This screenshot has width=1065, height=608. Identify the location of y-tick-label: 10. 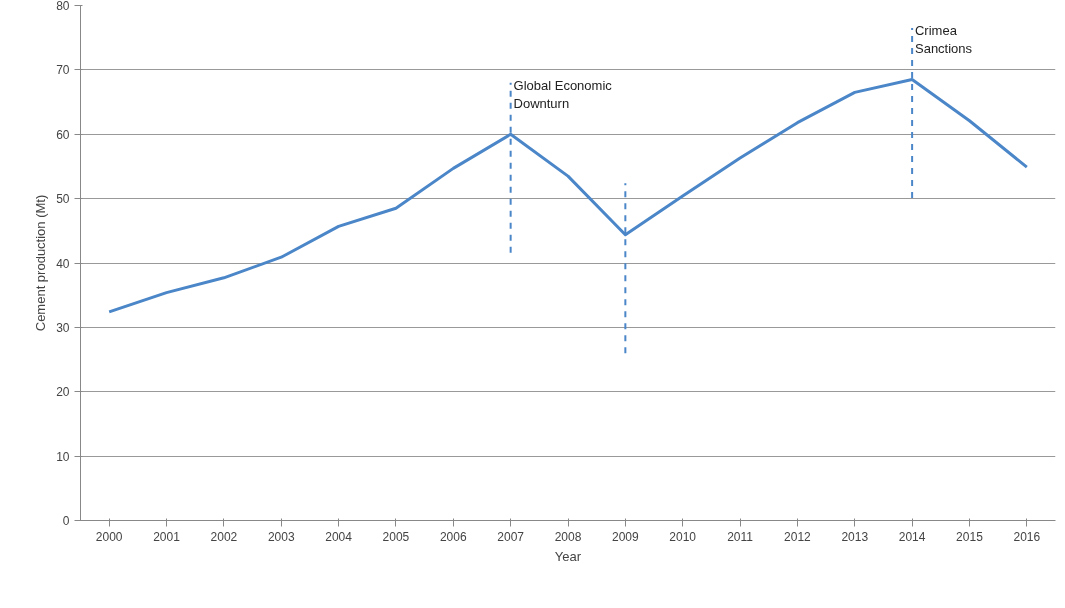
(63, 456).